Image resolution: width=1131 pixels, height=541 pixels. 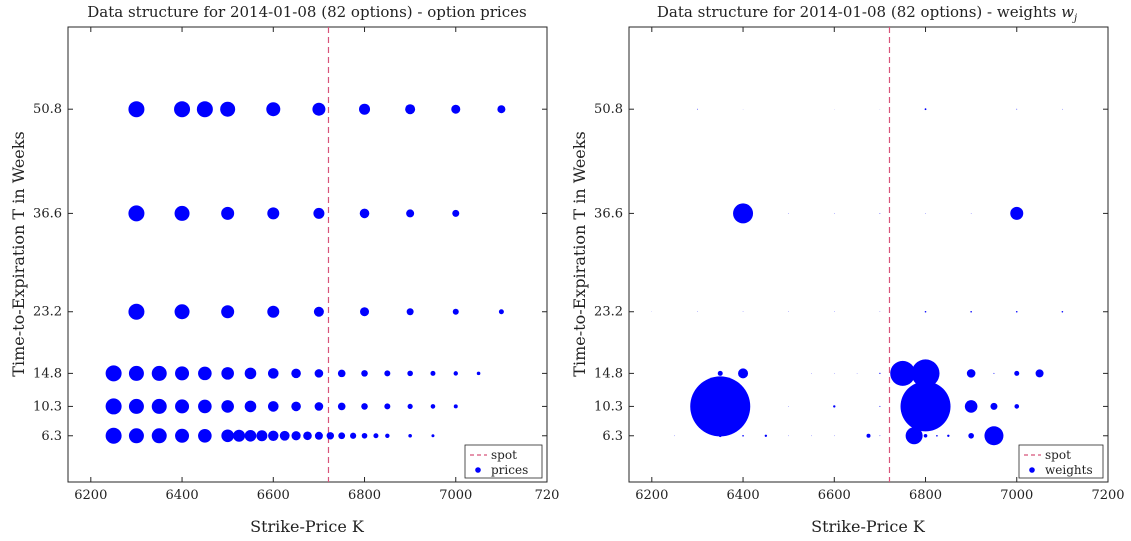 What do you see at coordinates (608, 373) in the screenshot?
I see `y-tick-label: 14.8` at bounding box center [608, 373].